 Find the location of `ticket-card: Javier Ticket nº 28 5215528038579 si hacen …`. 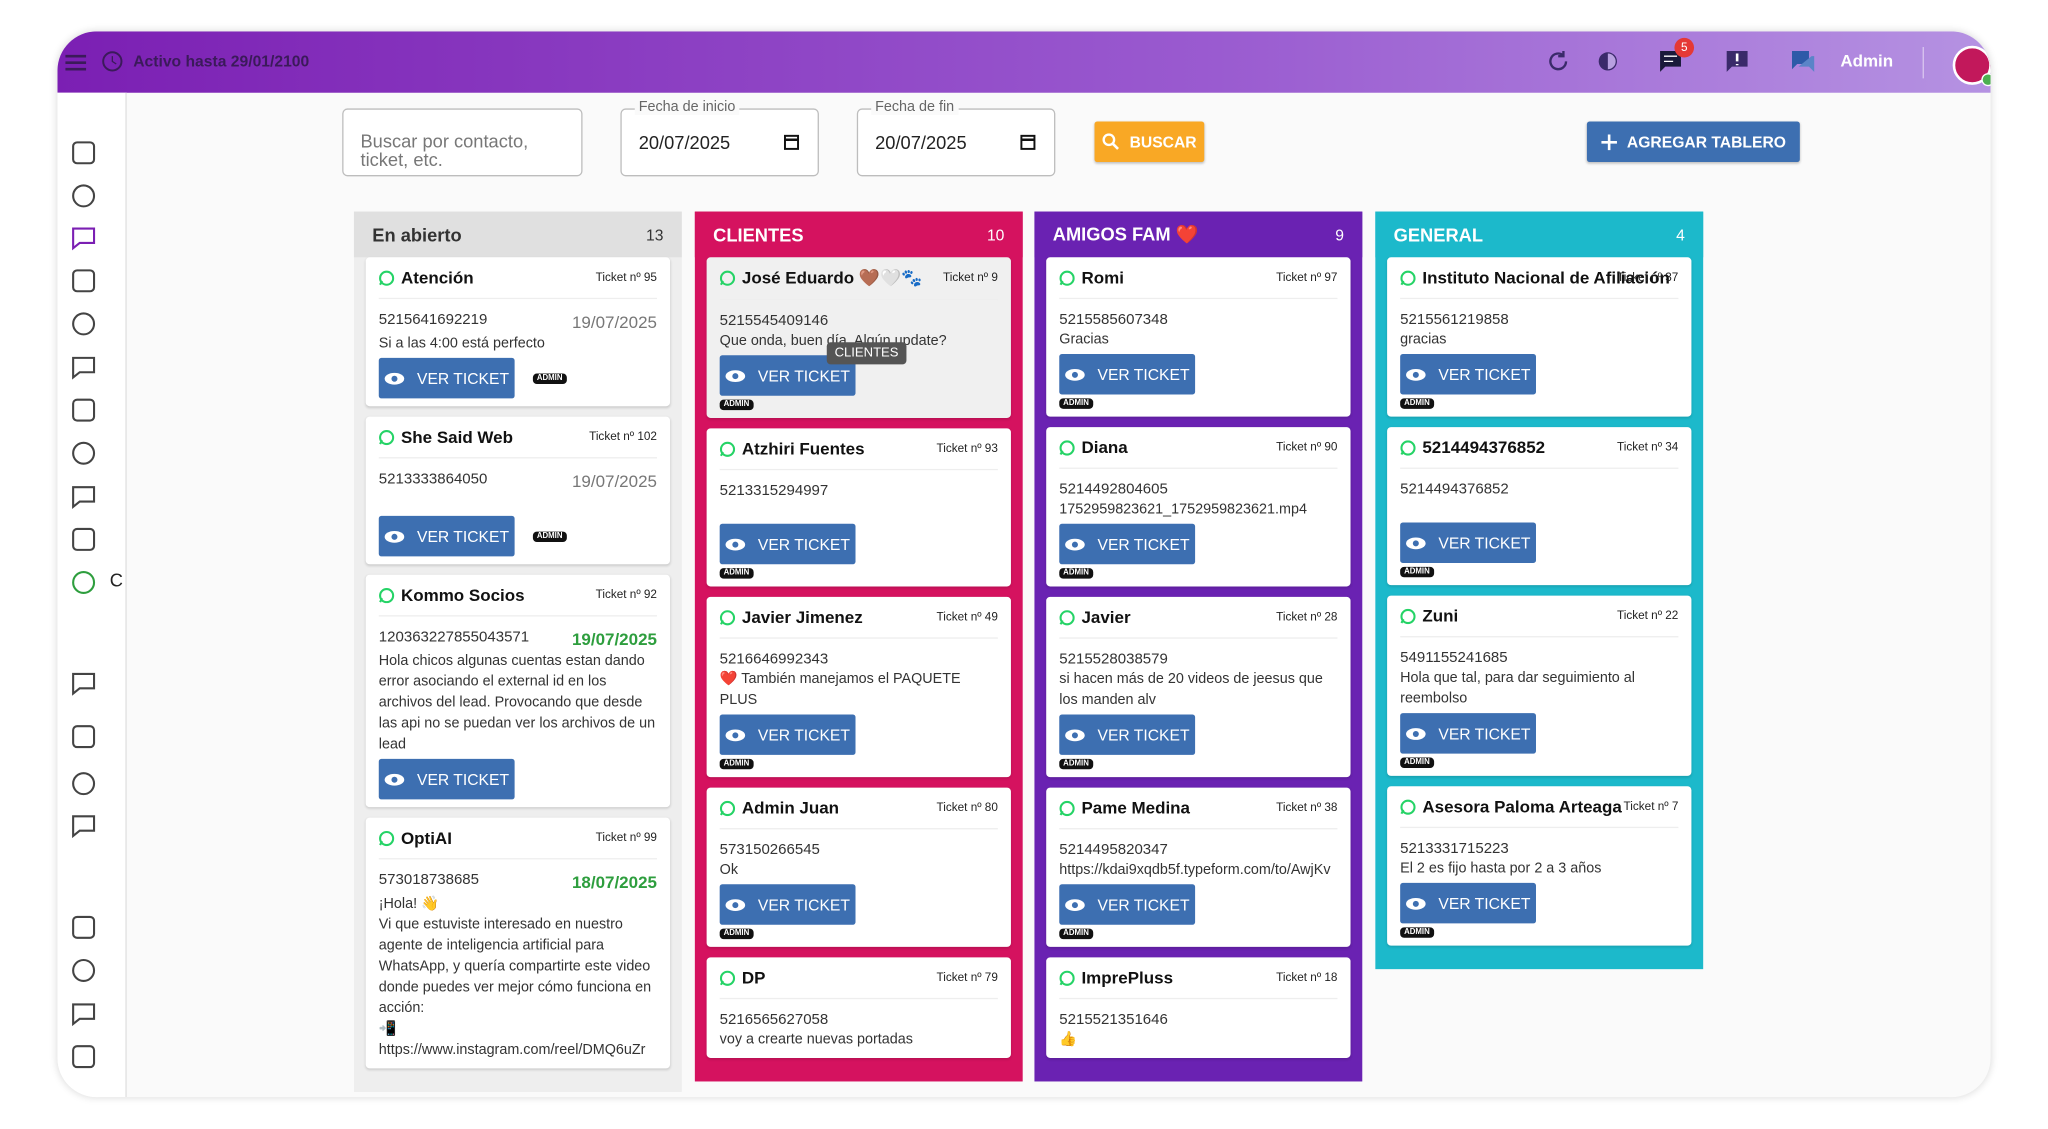

ticket-card: Javier Ticket nº 28 5215528038579 si hacen … is located at coordinates (1198, 687).